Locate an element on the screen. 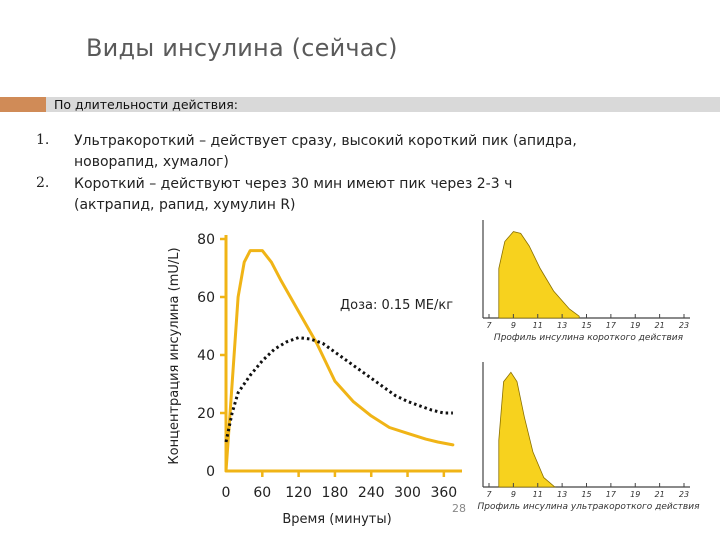 This screenshot has width=720, height=540. list-number-1: 1. is located at coordinates (43, 140).